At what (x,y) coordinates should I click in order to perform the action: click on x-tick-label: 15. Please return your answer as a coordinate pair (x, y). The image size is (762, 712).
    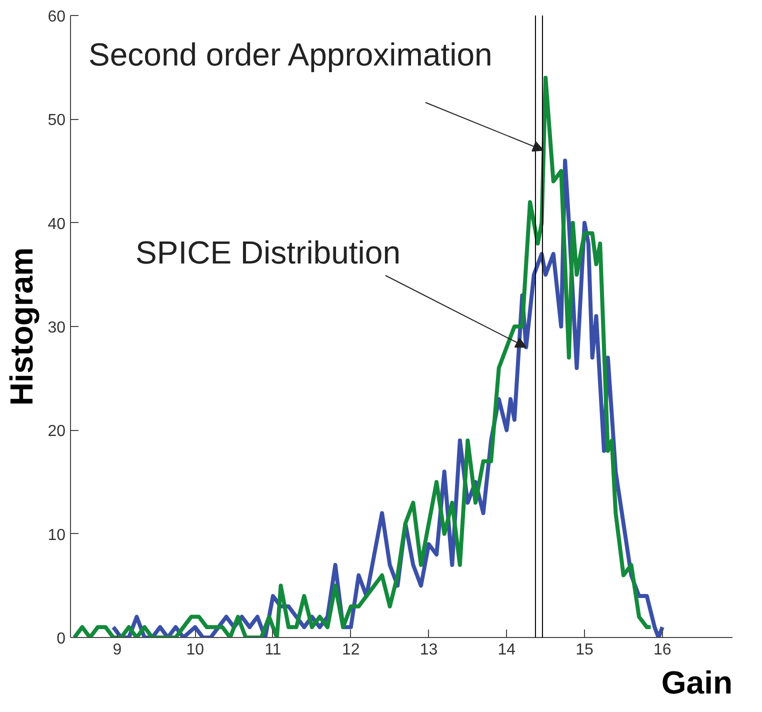
    Looking at the image, I should click on (585, 650).